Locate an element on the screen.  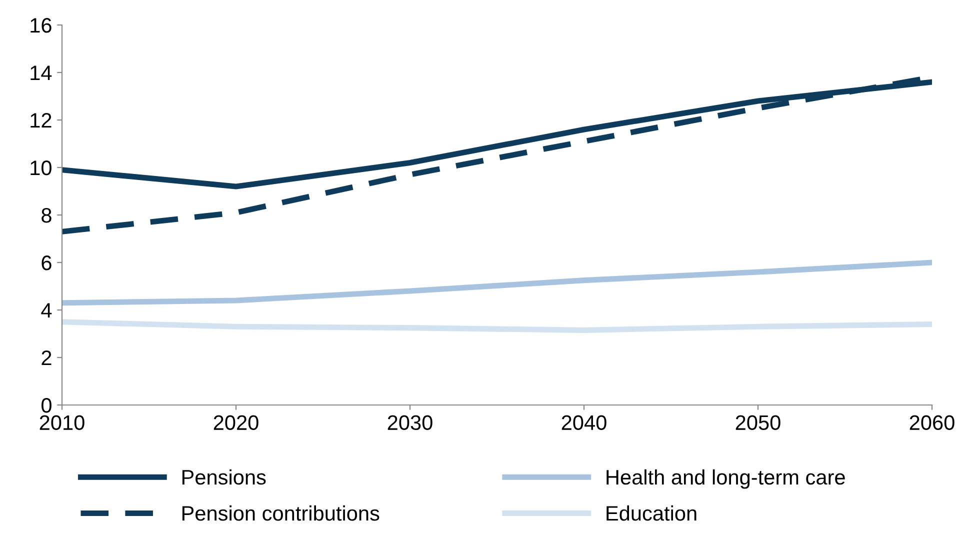
x-tick-label: 2030 is located at coordinates (410, 422).